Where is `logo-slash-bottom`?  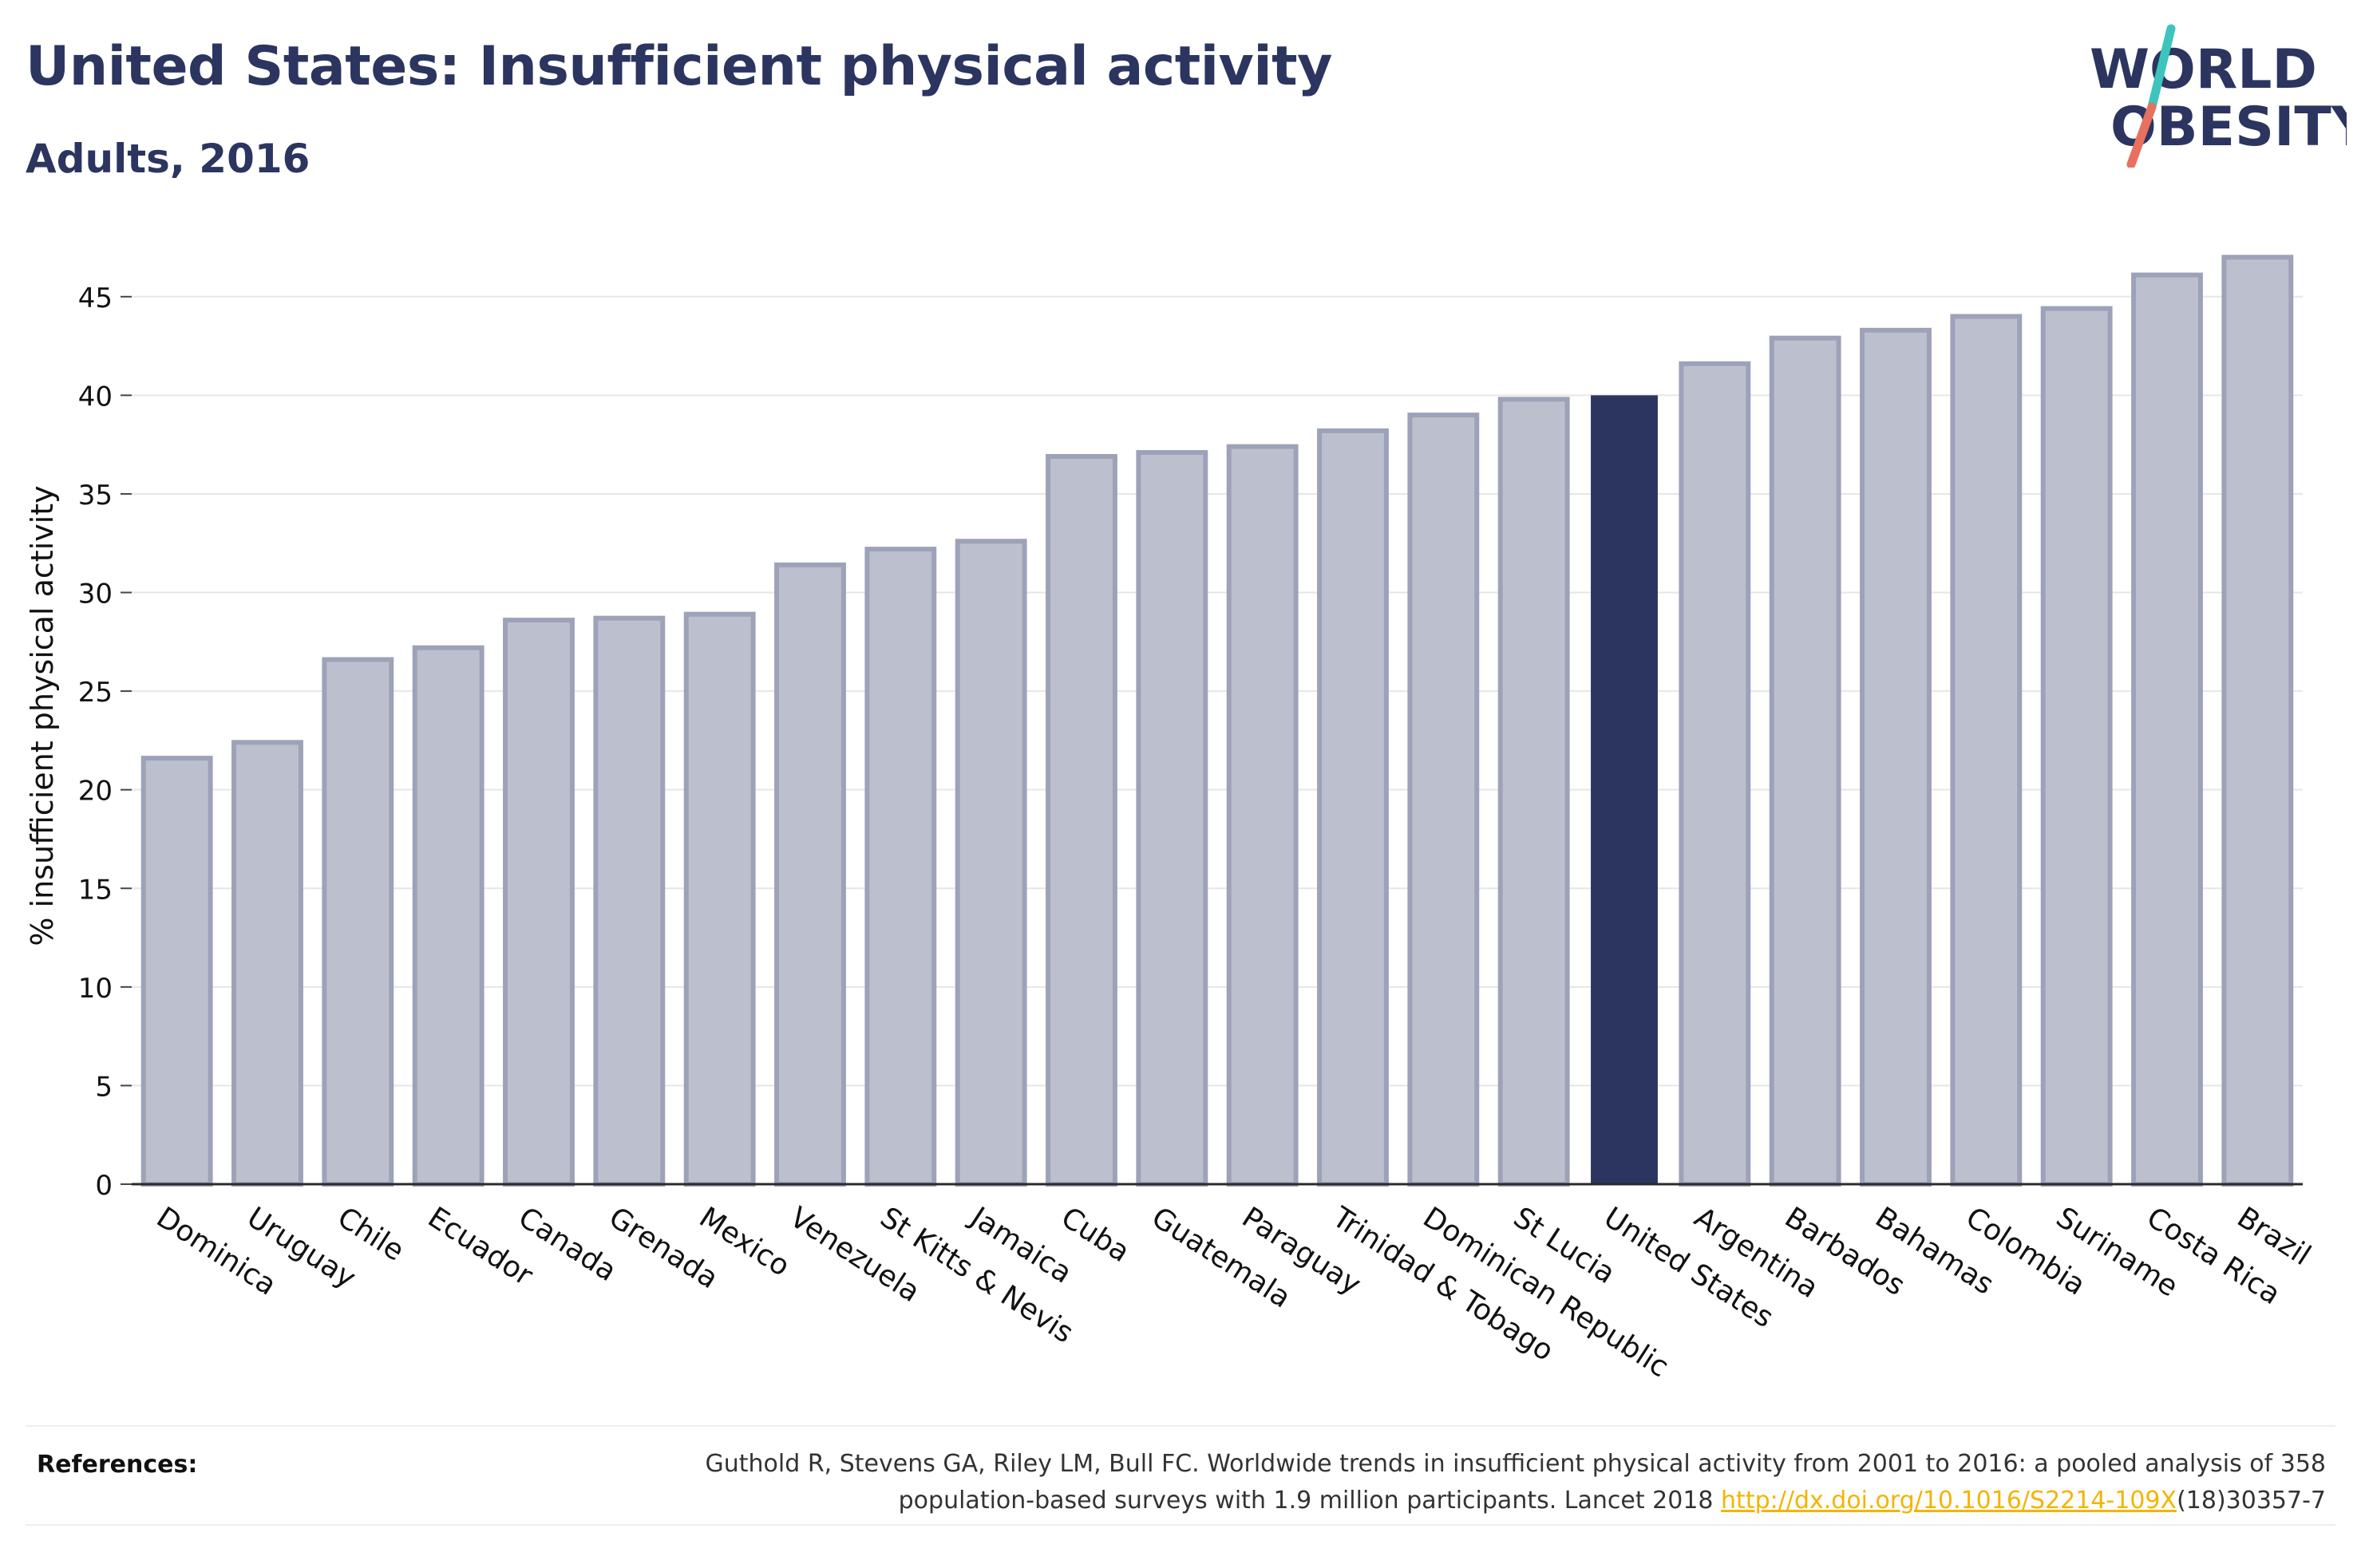 logo-slash-bottom is located at coordinates (2141, 135).